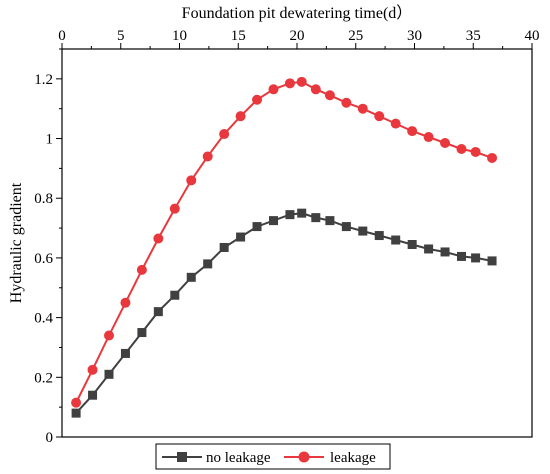 Image resolution: width=550 pixels, height=474 pixels. I want to click on x-tick-label: 40, so click(532, 36).